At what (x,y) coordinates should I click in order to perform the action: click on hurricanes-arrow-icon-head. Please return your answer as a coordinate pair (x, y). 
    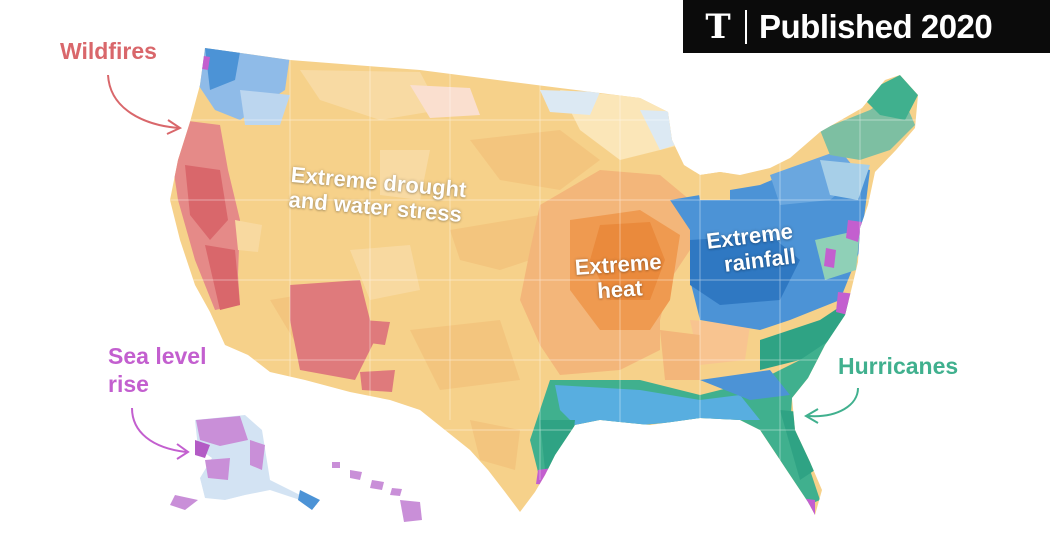
    Looking at the image, I should click on (811, 416).